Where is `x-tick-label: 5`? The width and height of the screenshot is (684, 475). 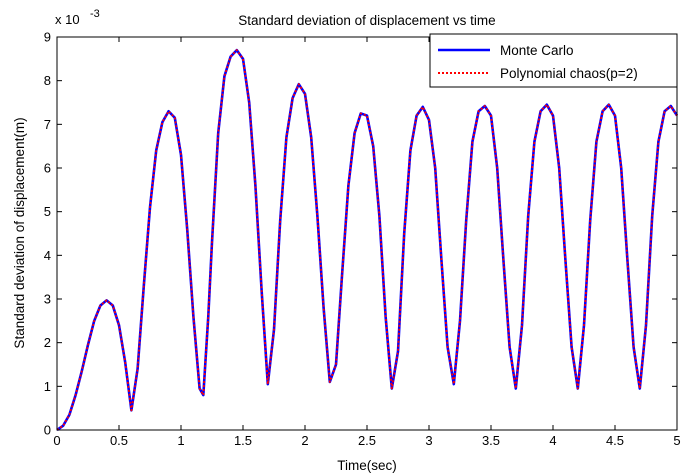 x-tick-label: 5 is located at coordinates (676, 440).